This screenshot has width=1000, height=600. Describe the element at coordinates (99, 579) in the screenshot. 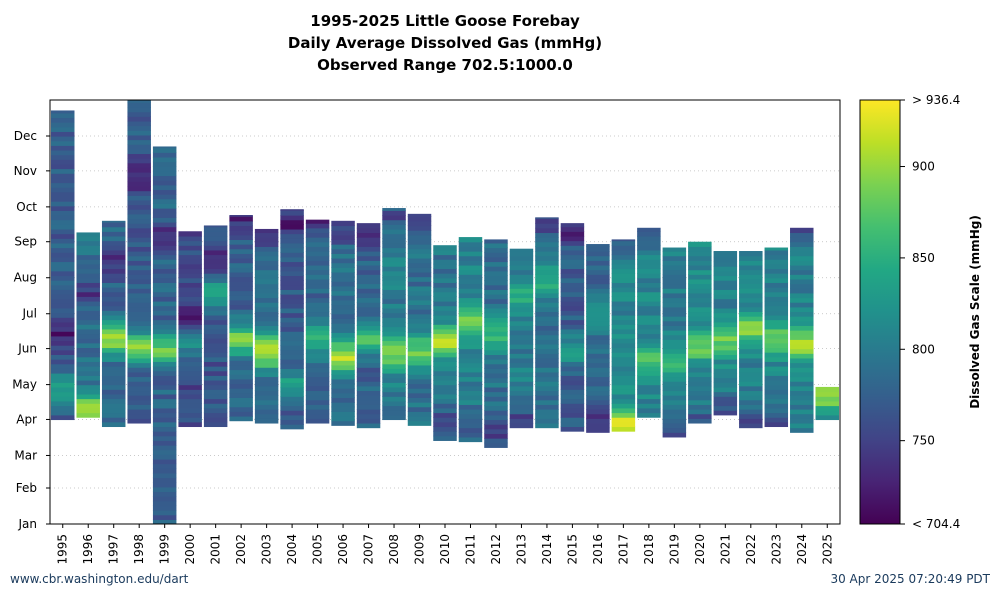

I see `source-url: www.cbr.washington.edu/dart` at that location.